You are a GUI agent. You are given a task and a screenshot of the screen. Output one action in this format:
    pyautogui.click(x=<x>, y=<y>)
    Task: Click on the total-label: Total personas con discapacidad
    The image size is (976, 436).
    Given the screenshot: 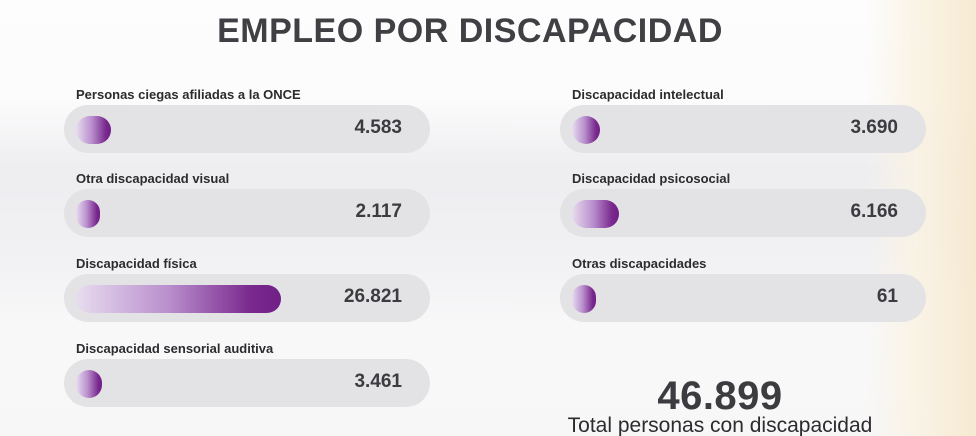 What is the action you would take?
    pyautogui.click(x=720, y=425)
    